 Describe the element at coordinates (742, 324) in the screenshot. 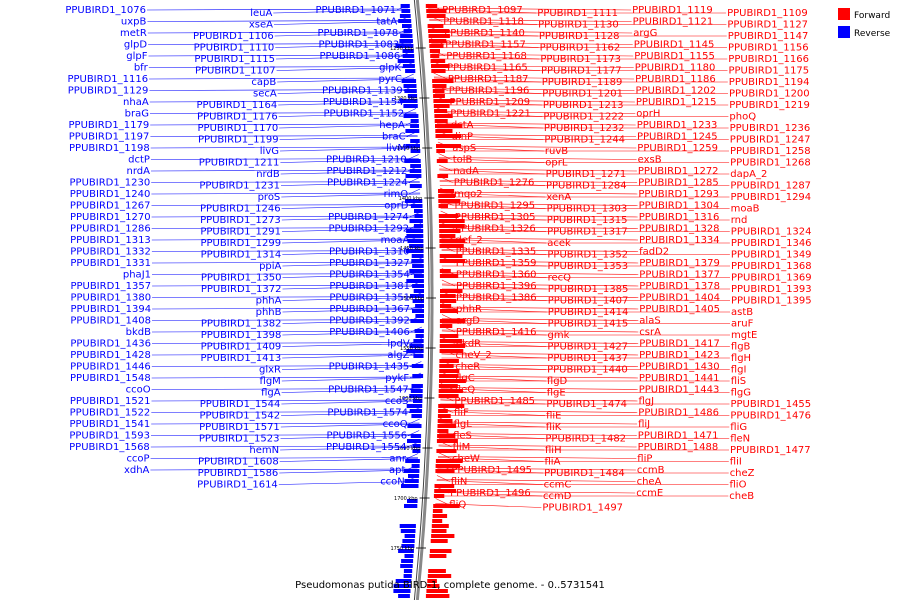

I see `forward-gene-label: aruF` at that location.